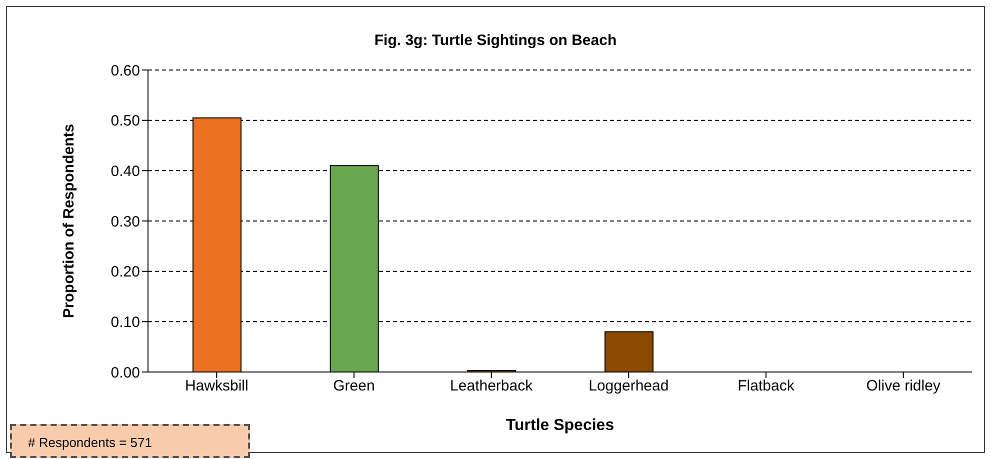 The width and height of the screenshot is (991, 459). Describe the element at coordinates (560, 426) in the screenshot. I see `x-axis-title: Turtle Species` at that location.